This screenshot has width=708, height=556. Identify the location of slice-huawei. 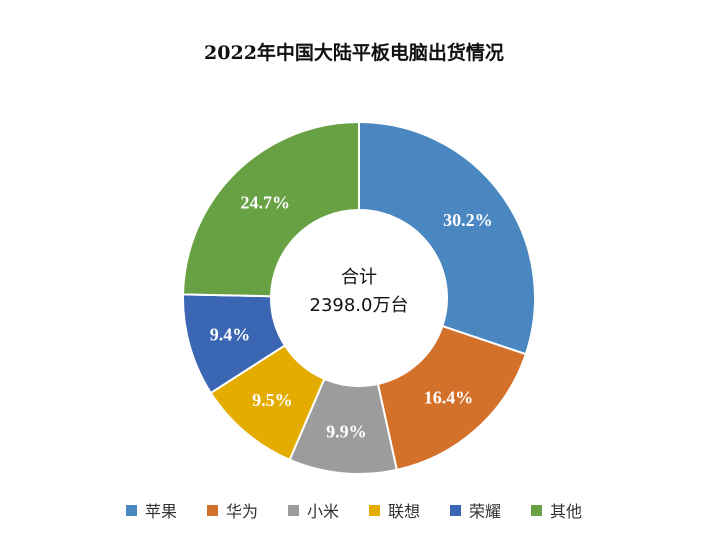
(452, 398).